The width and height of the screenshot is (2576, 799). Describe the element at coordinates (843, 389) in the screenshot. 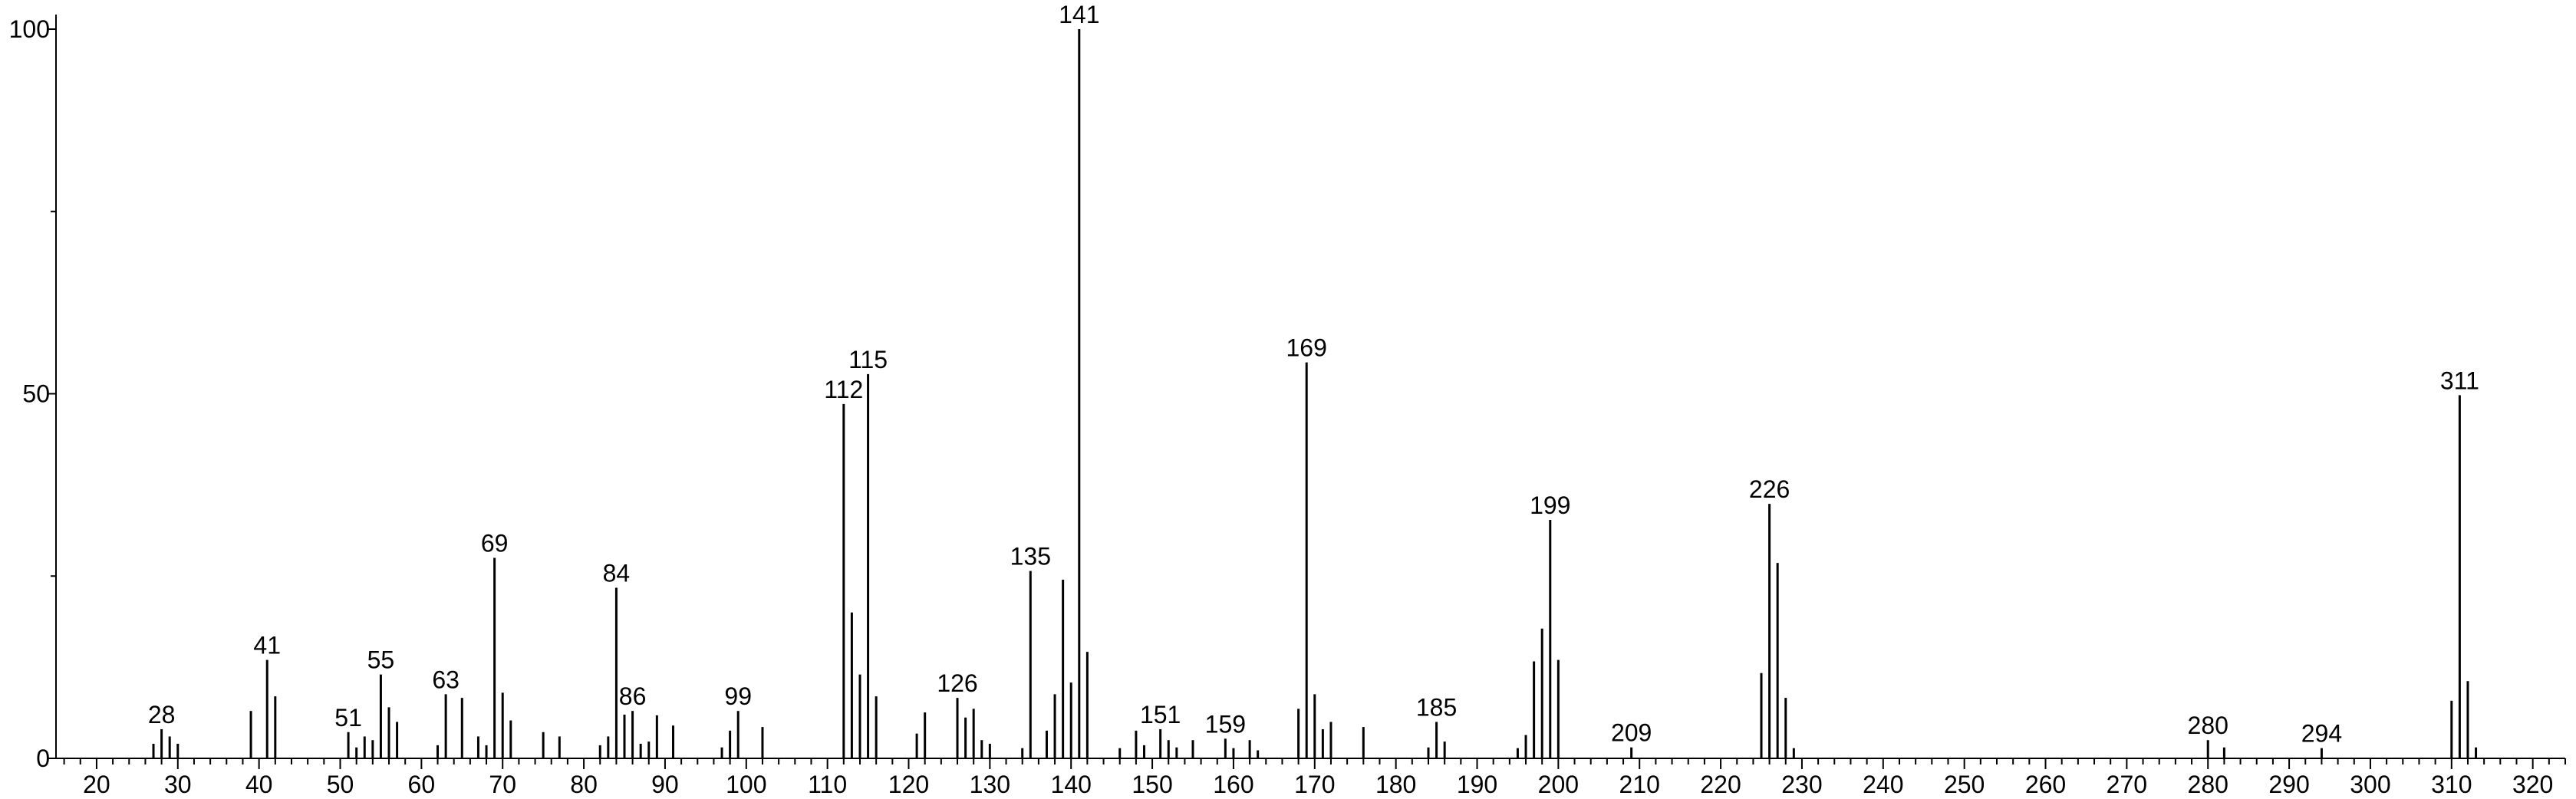

I see `peak-label: 112` at that location.